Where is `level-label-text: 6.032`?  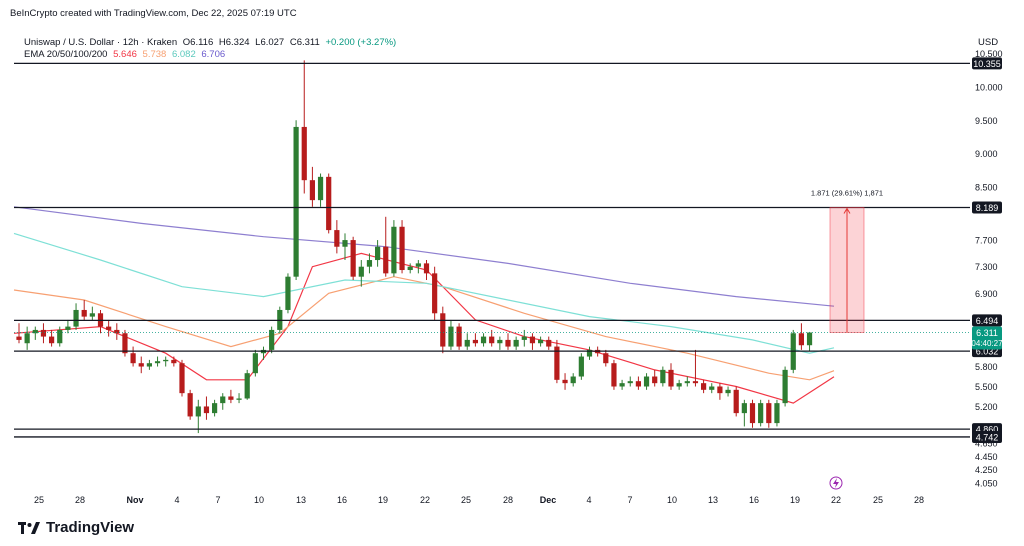 level-label-text: 6.032 is located at coordinates (987, 352).